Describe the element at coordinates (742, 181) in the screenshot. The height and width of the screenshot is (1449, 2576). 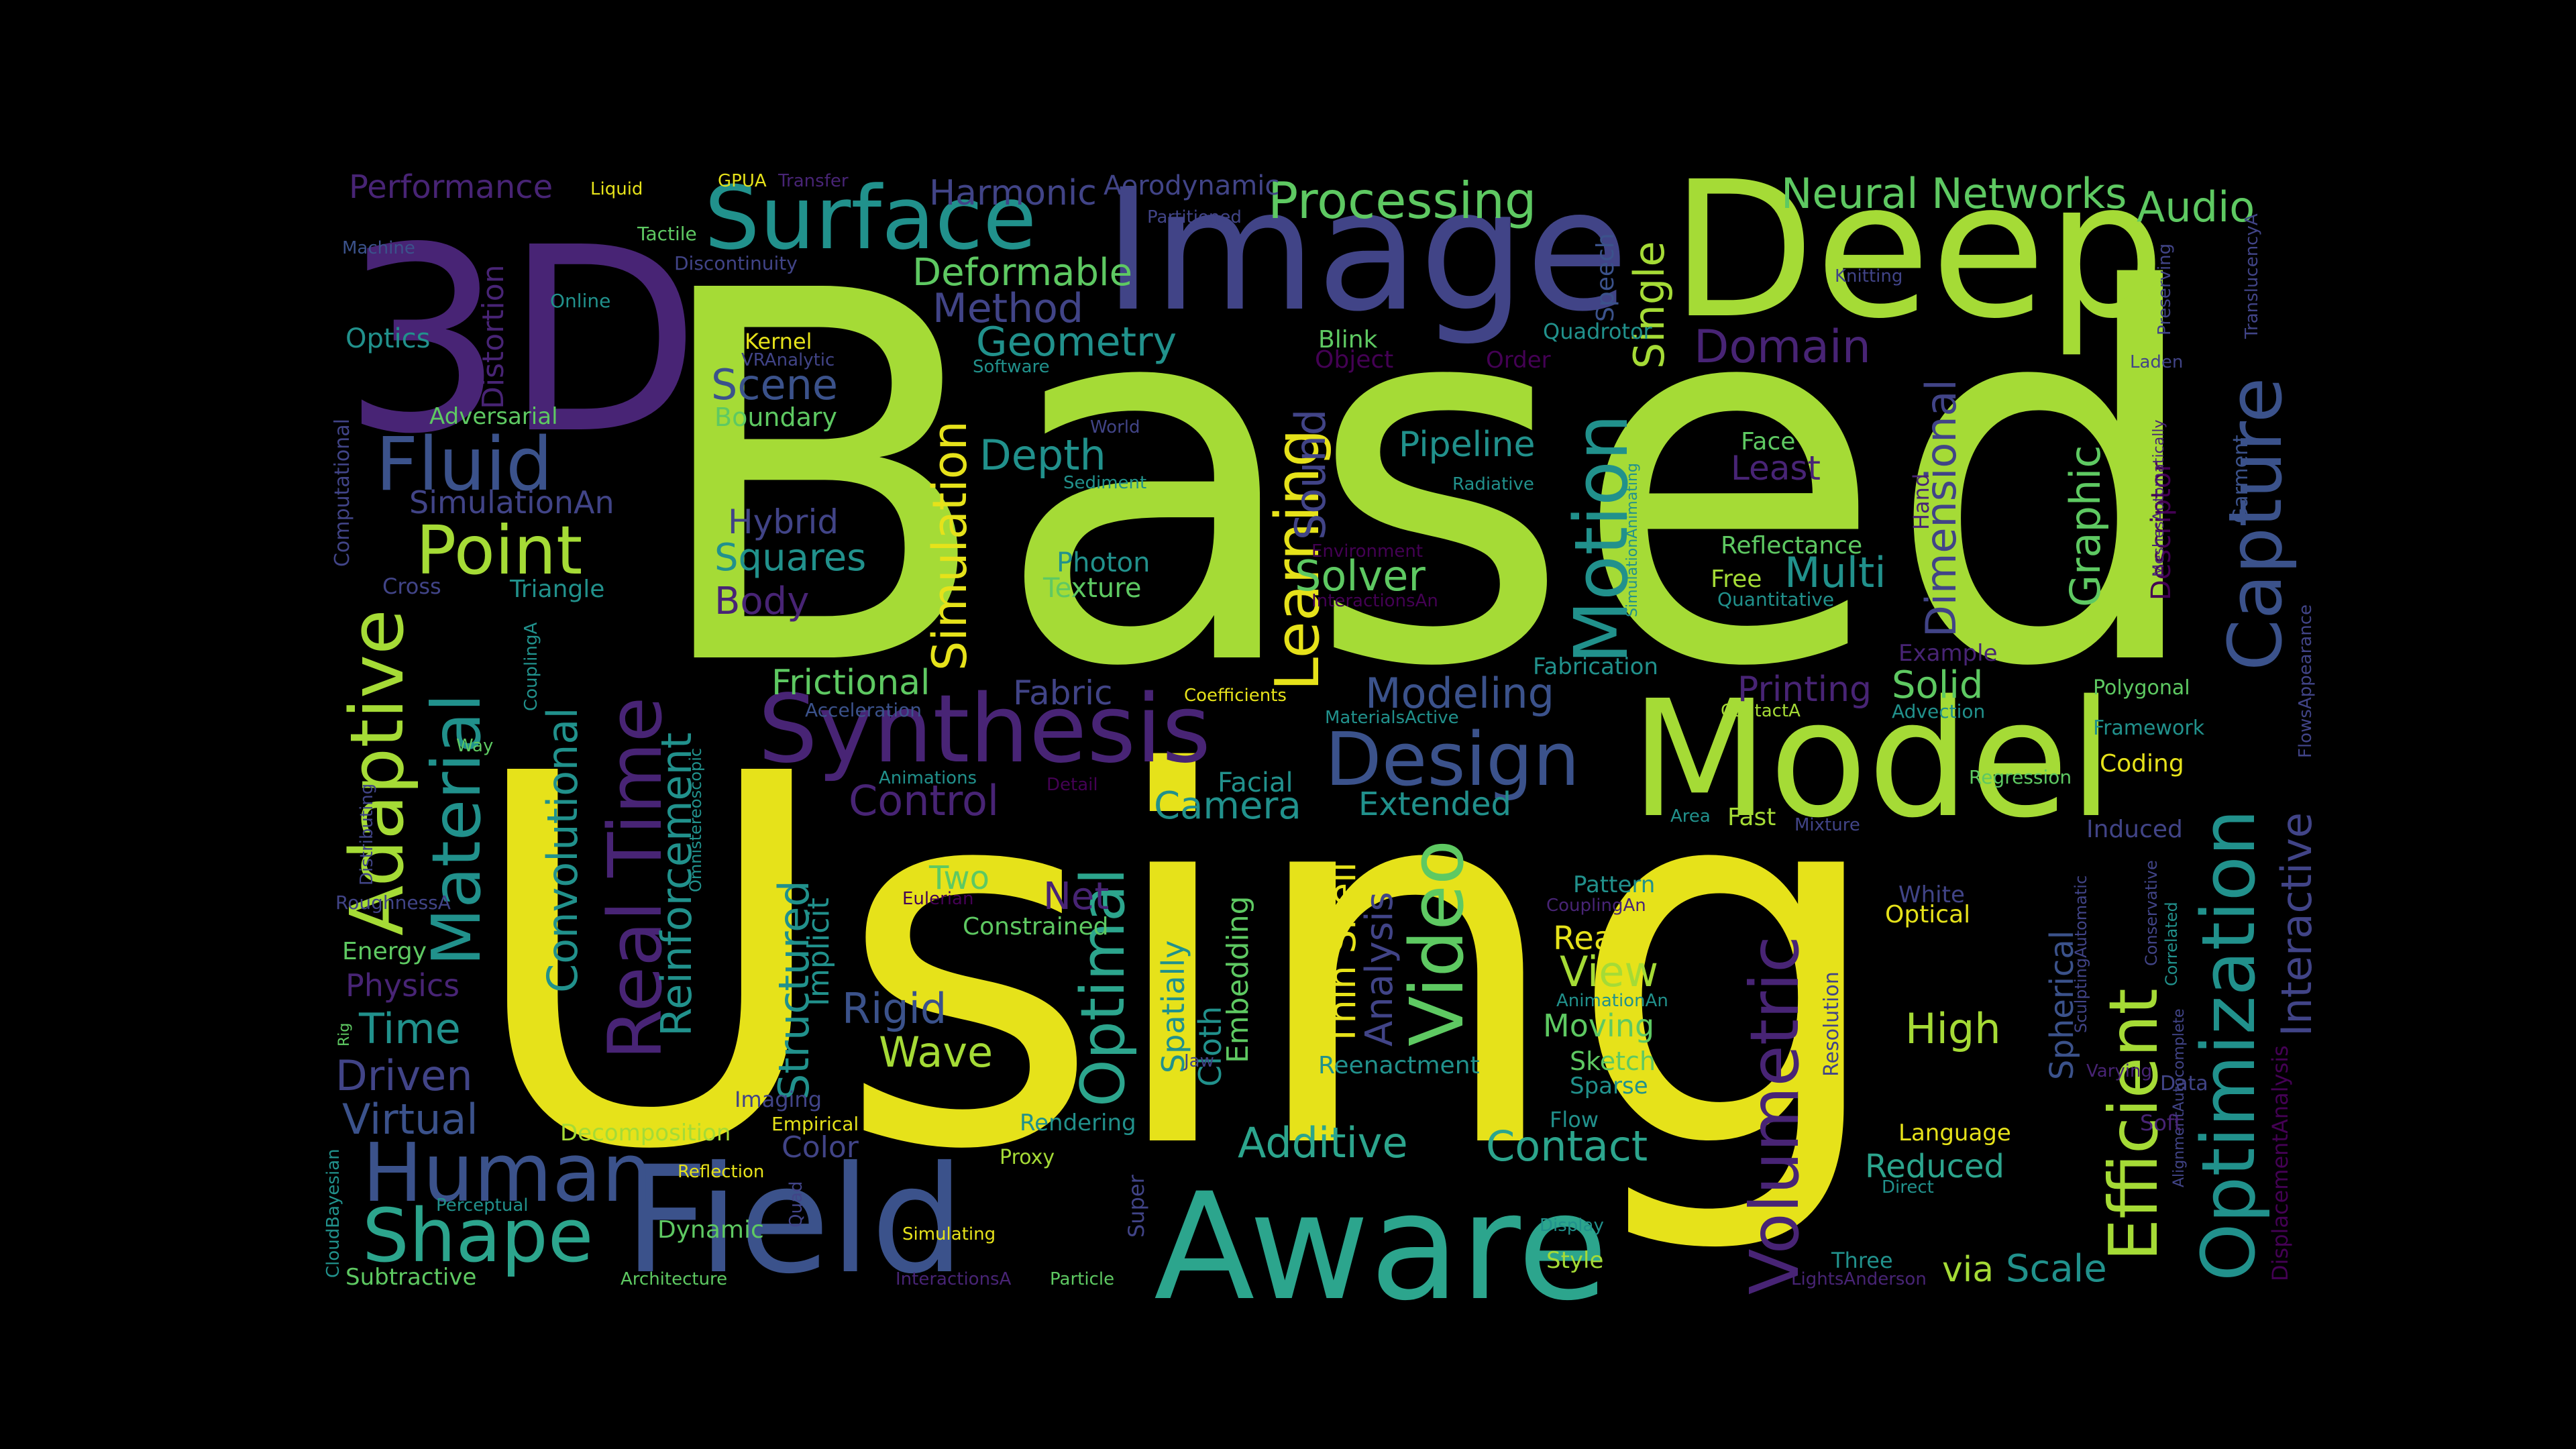
I see `word-gpua: GPUA` at that location.